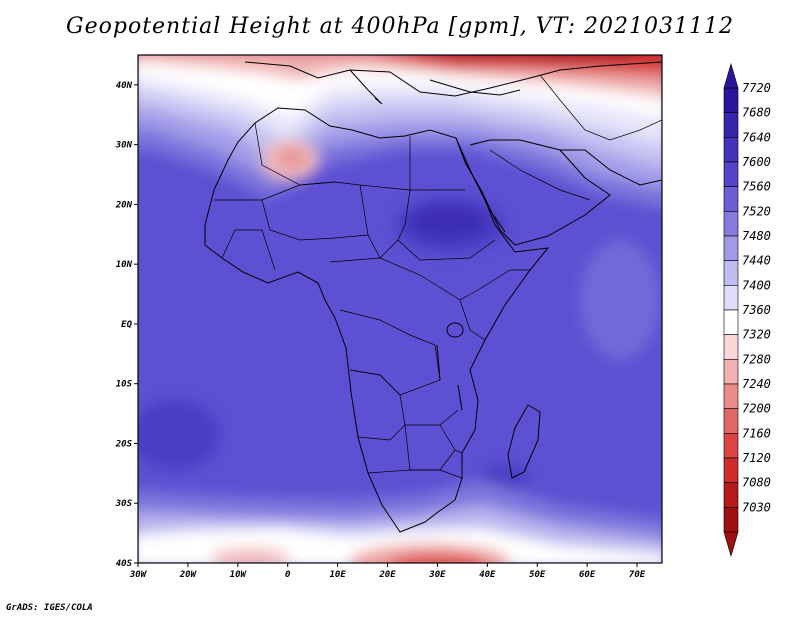 The height and width of the screenshot is (618, 800). What do you see at coordinates (756, 187) in the screenshot?
I see `colorbar-label: 7560` at bounding box center [756, 187].